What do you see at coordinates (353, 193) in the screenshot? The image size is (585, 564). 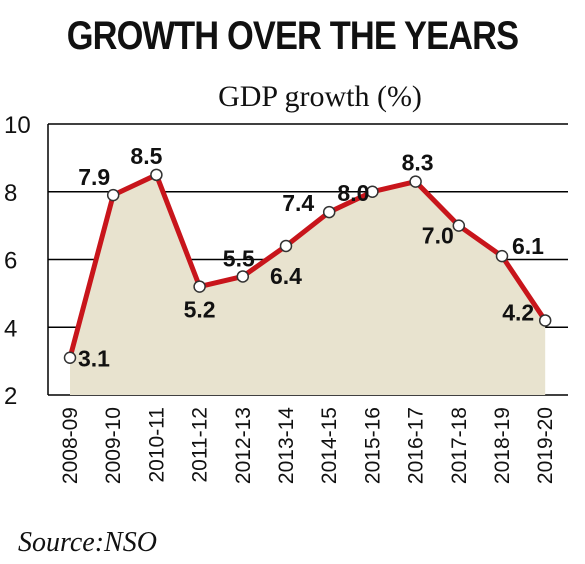 I see `data-label: 8.0` at bounding box center [353, 193].